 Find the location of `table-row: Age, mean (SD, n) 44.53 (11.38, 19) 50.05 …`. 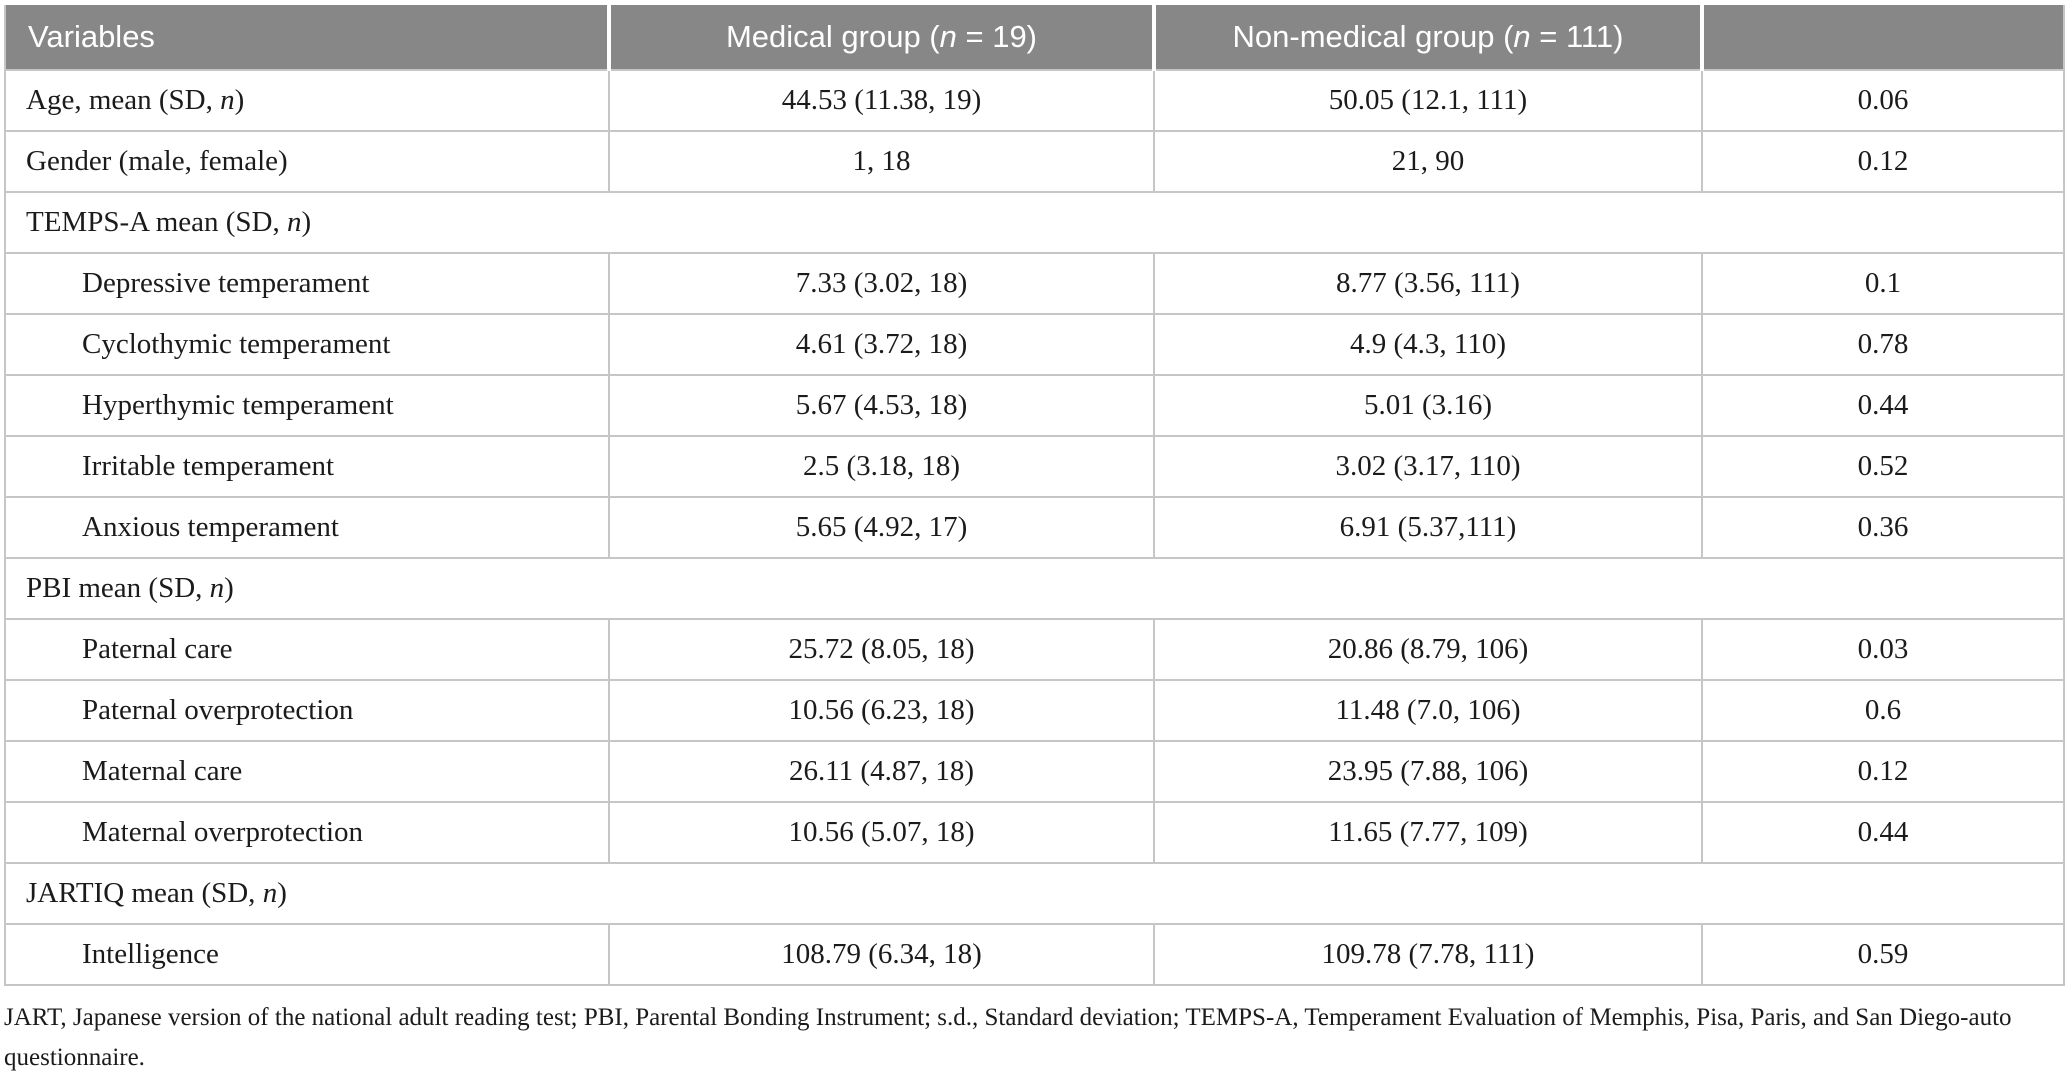

table-row: Age, mean (SD, n) 44.53 (11.38, 19) 50.05 … is located at coordinates (1034, 100).